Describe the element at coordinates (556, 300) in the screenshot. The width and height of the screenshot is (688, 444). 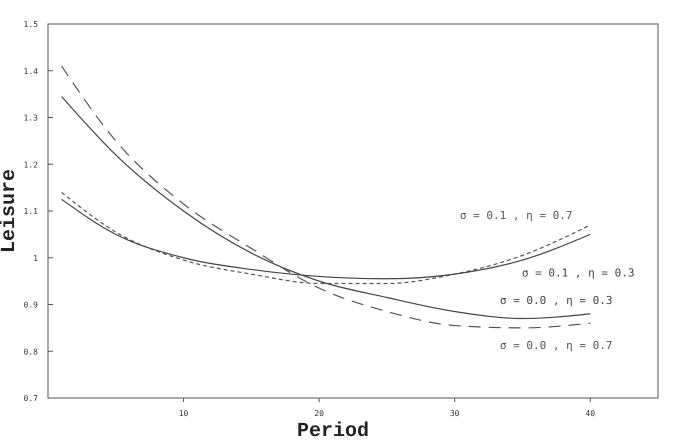
I see `series-label: σ = 0.0 , η = 0.3` at that location.